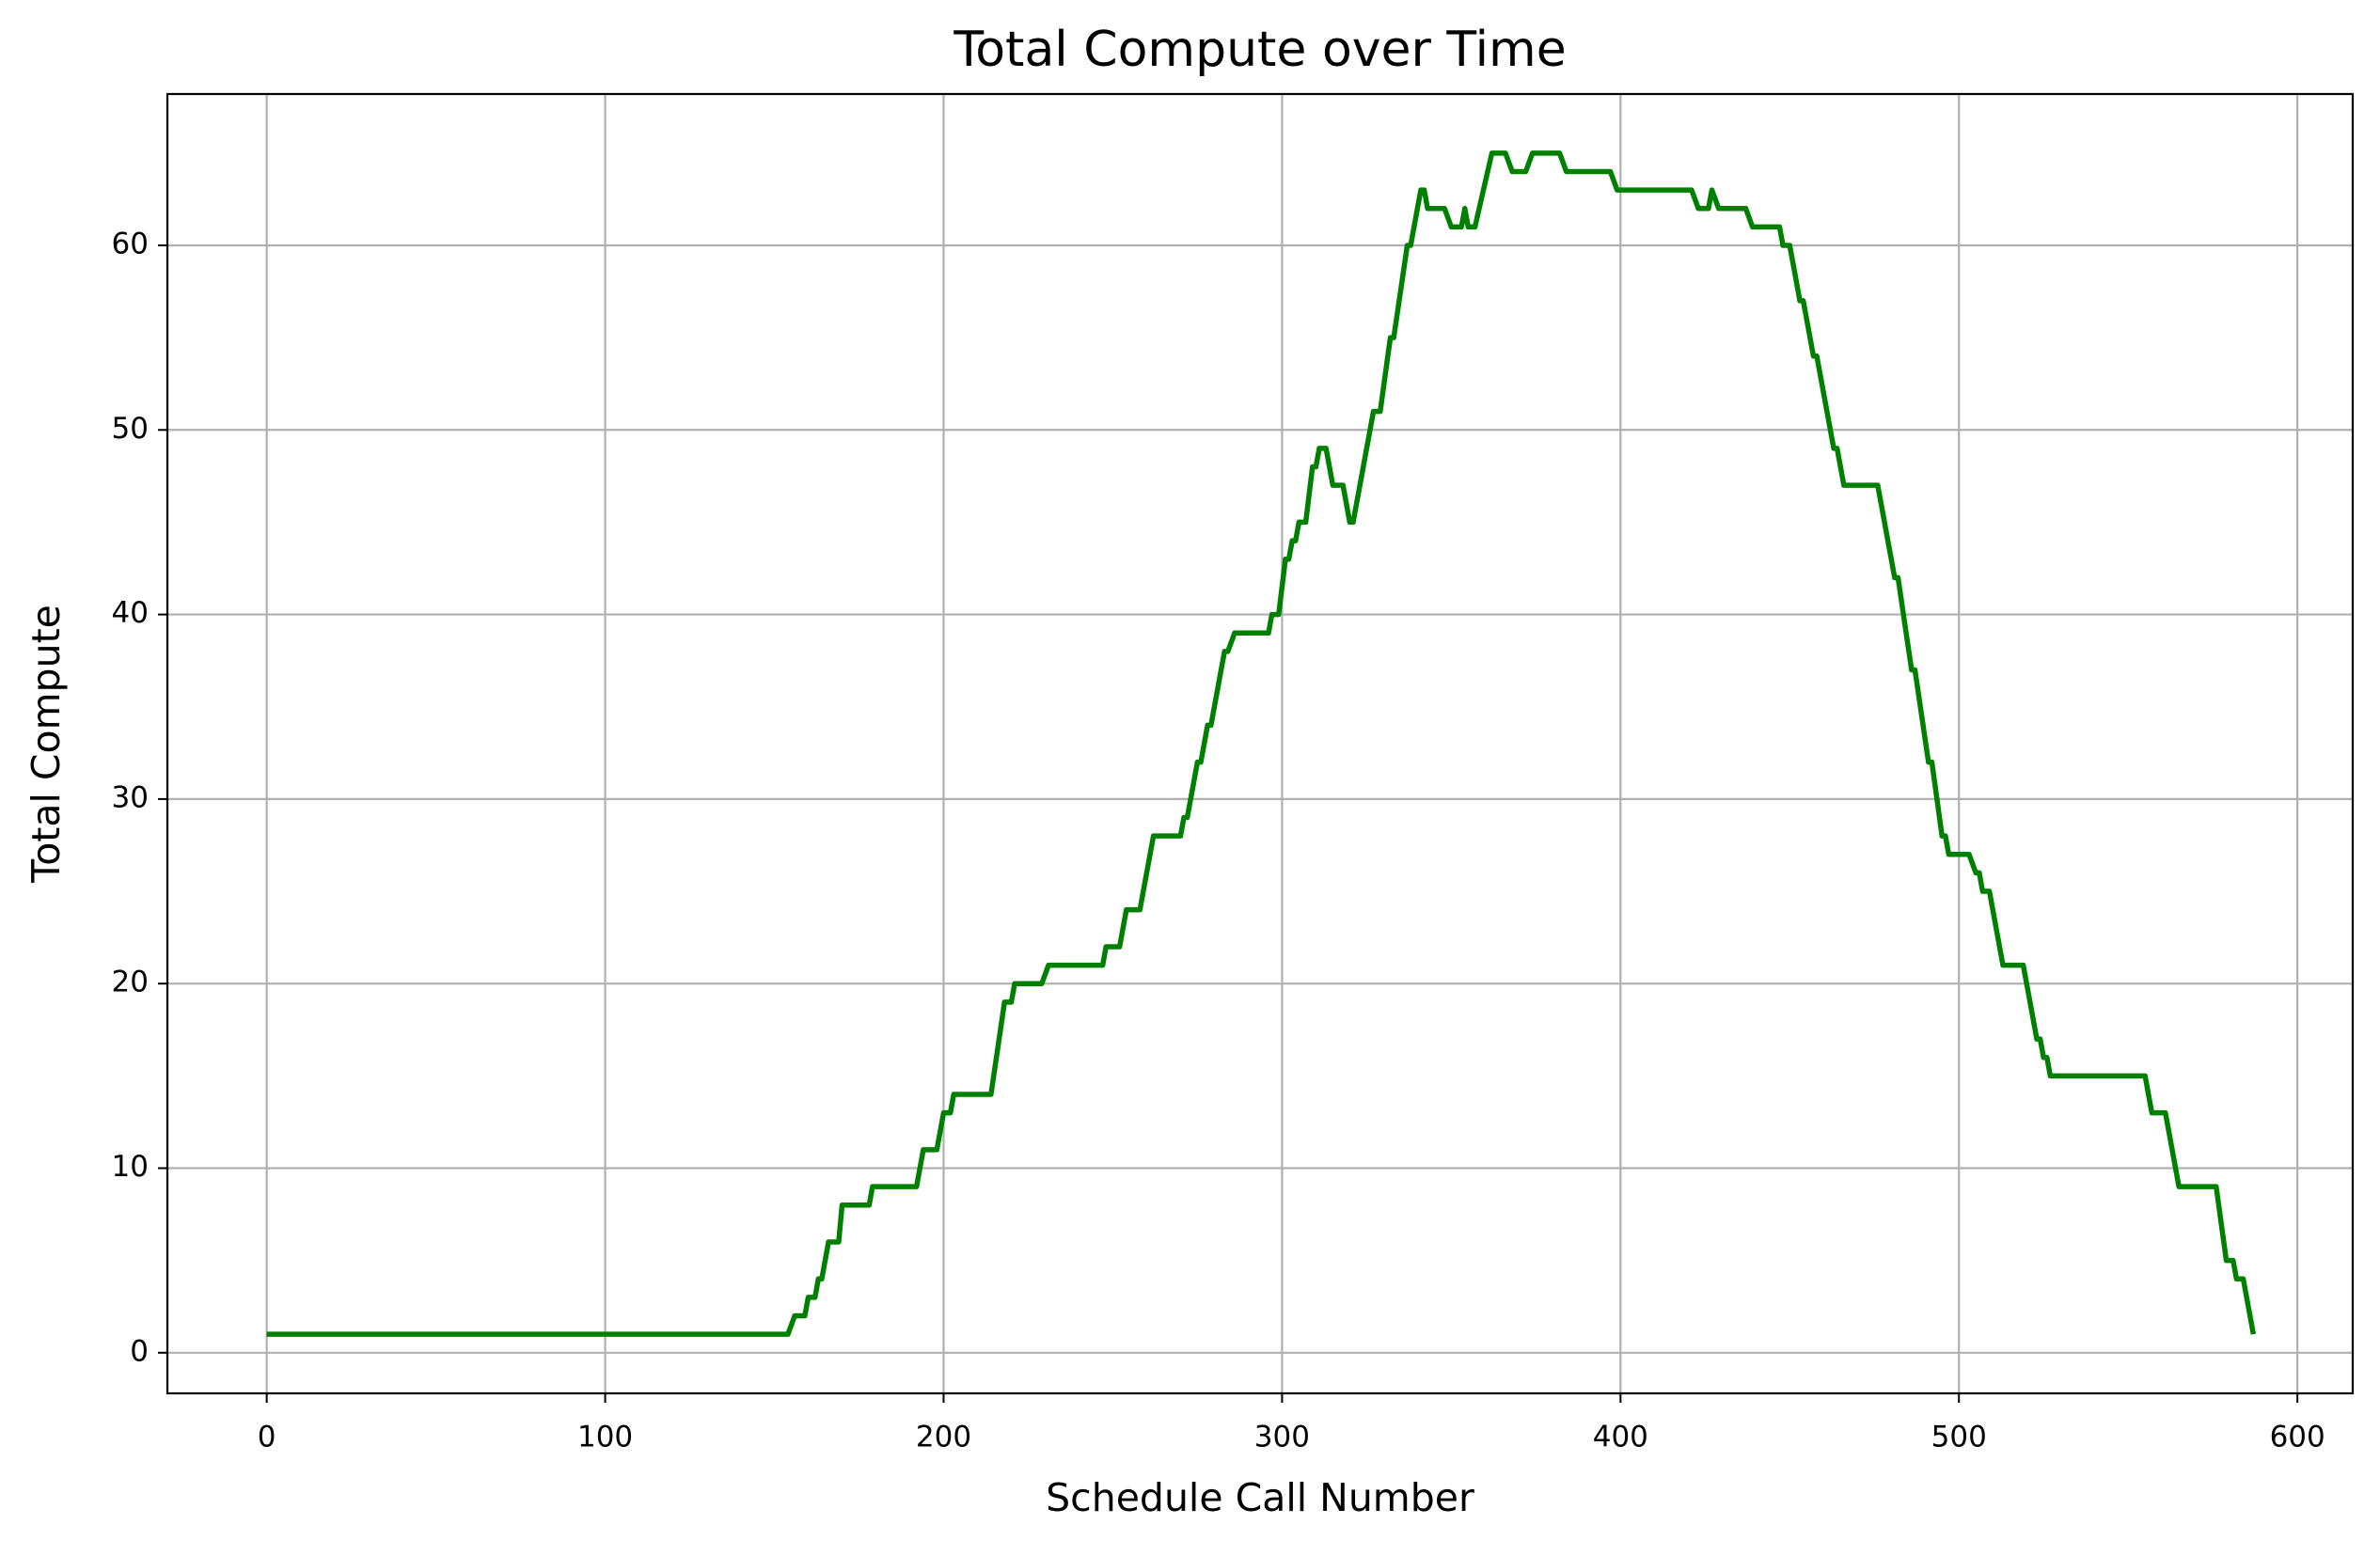  Describe the element at coordinates (130, 429) in the screenshot. I see `y-tick-label: 50` at that location.